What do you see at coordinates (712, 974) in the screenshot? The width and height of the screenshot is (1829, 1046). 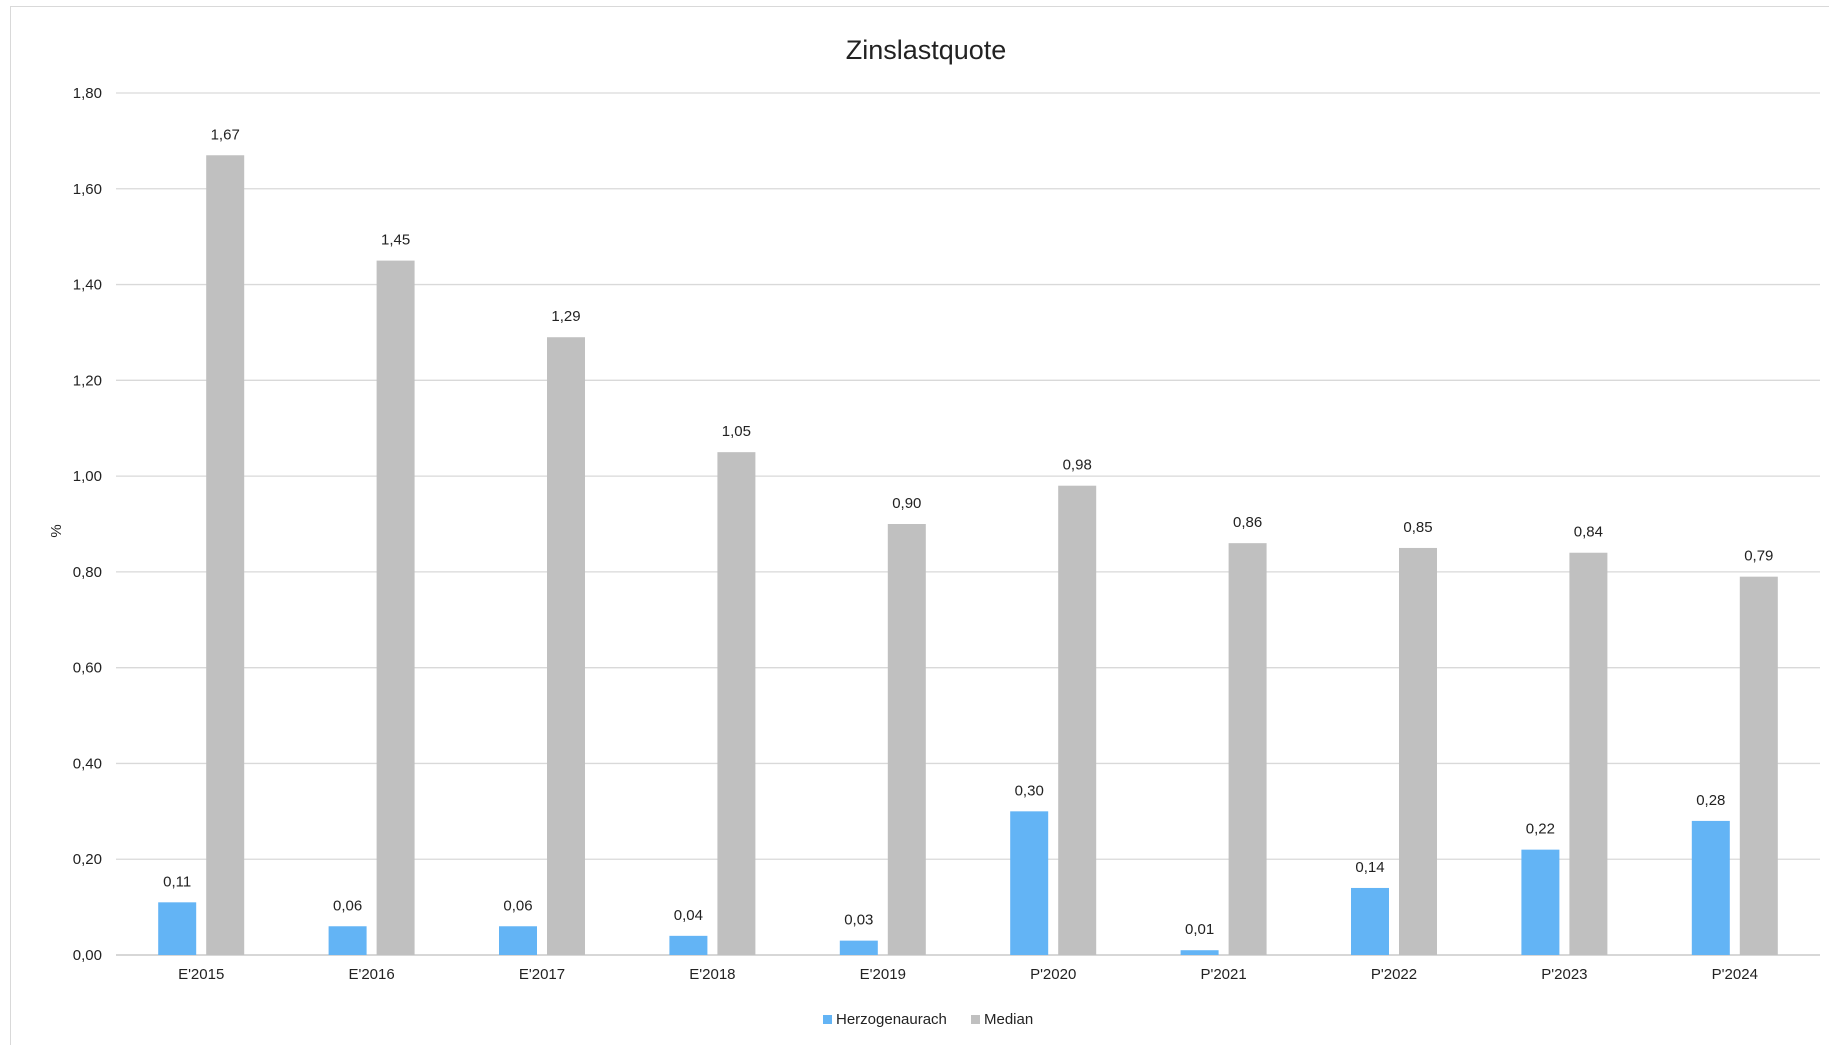 I see `x-tick-label: E'2018` at bounding box center [712, 974].